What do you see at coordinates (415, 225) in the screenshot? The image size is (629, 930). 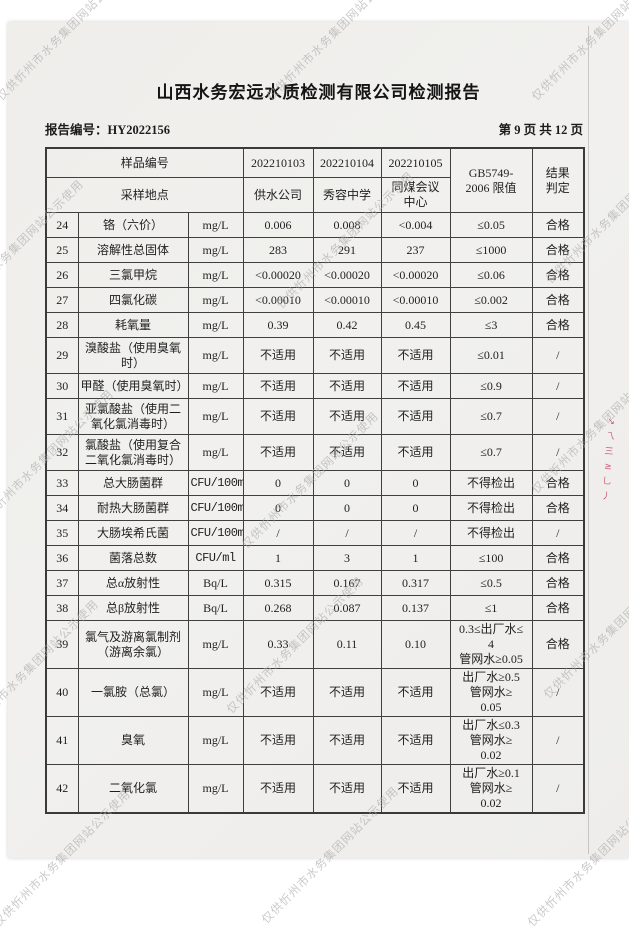 I see `value-sample-3: <0.004` at bounding box center [415, 225].